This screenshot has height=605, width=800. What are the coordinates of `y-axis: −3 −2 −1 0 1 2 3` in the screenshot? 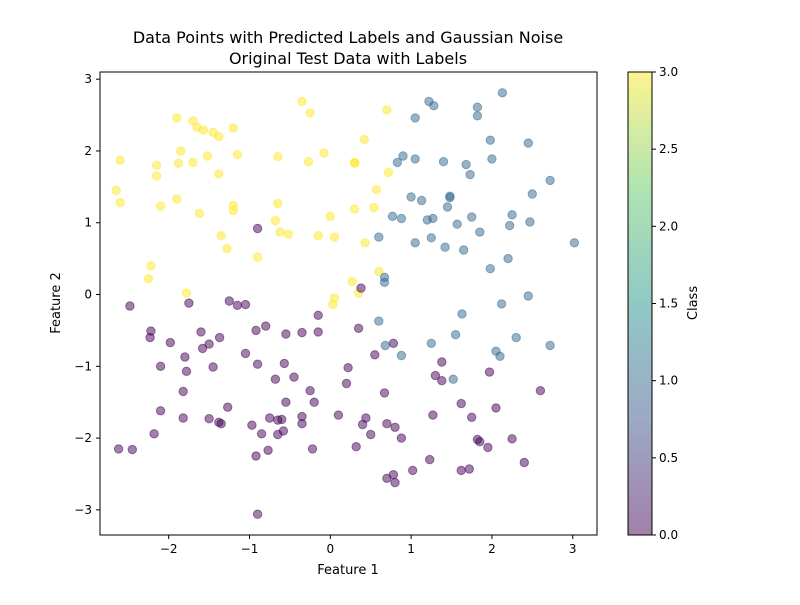 It's located at (87, 294).